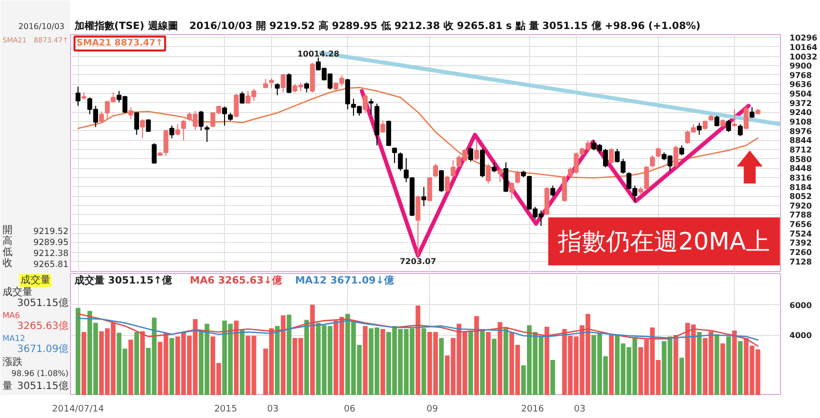 This screenshot has height=418, width=820. What do you see at coordinates (43, 349) in the screenshot?
I see `text: 3671.09億` at bounding box center [43, 349].